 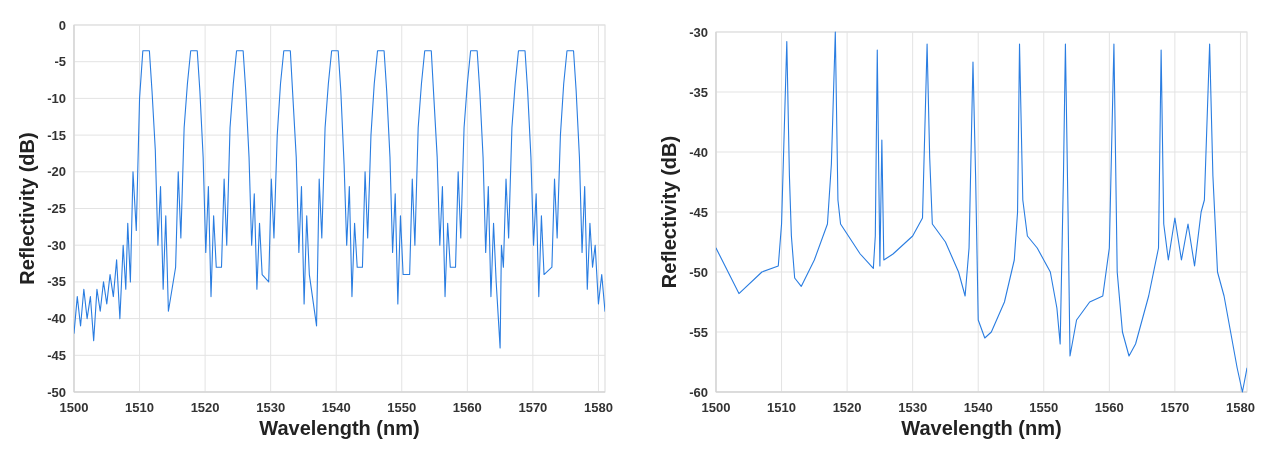 I want to click on y-tick-label: 0, so click(x=62, y=25).